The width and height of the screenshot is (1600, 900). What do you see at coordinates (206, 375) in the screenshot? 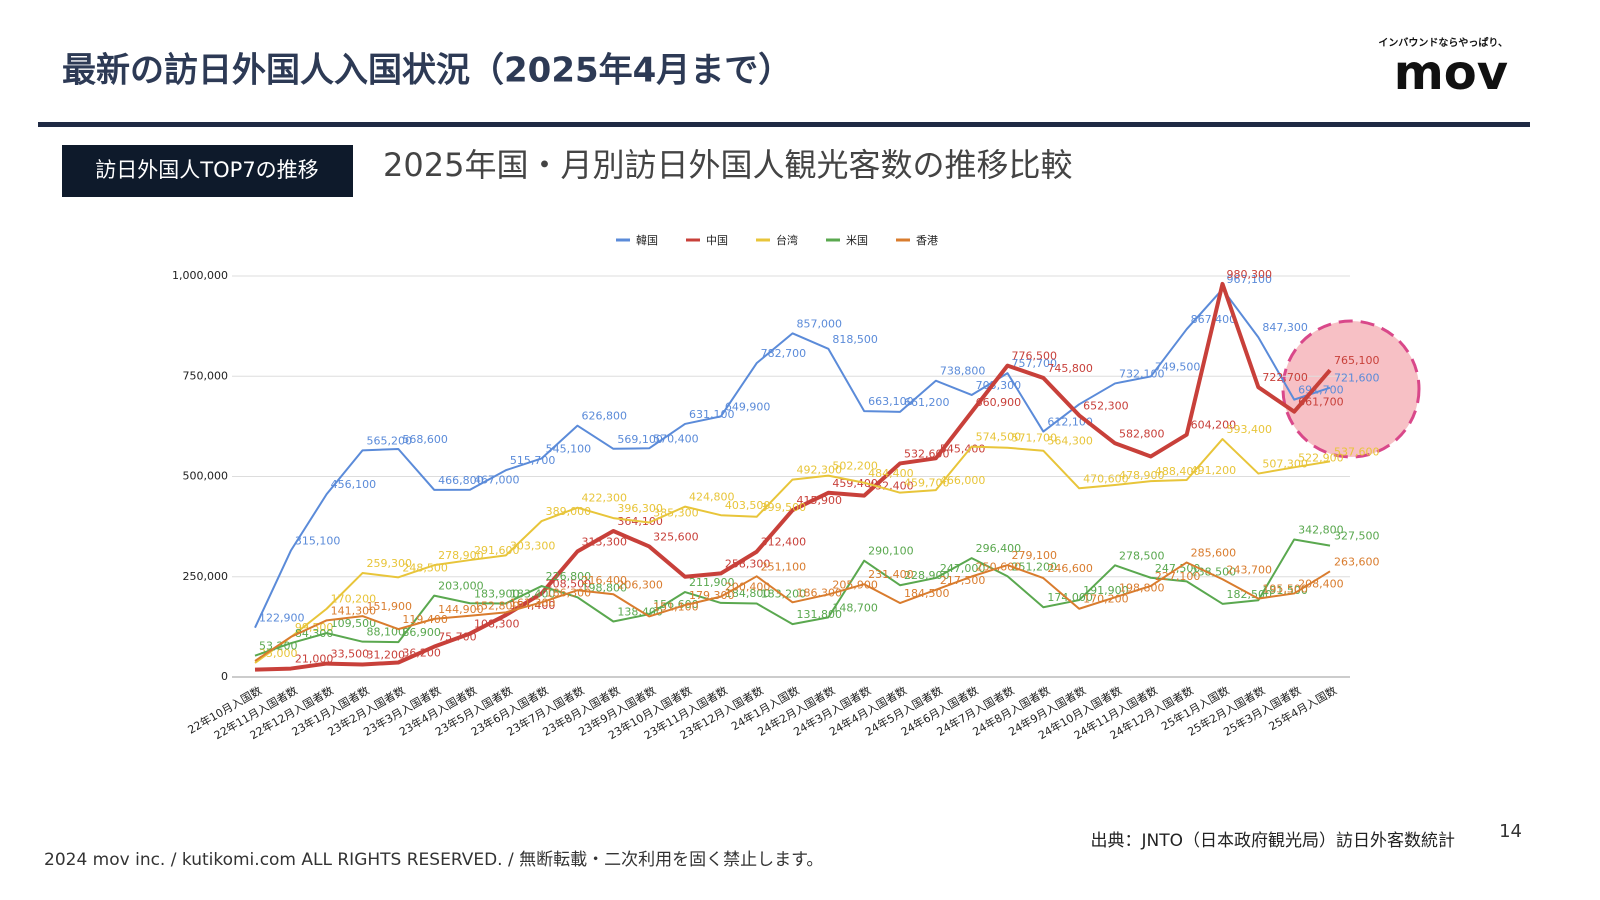
I see `y-tick-label: 750,000` at bounding box center [206, 375].